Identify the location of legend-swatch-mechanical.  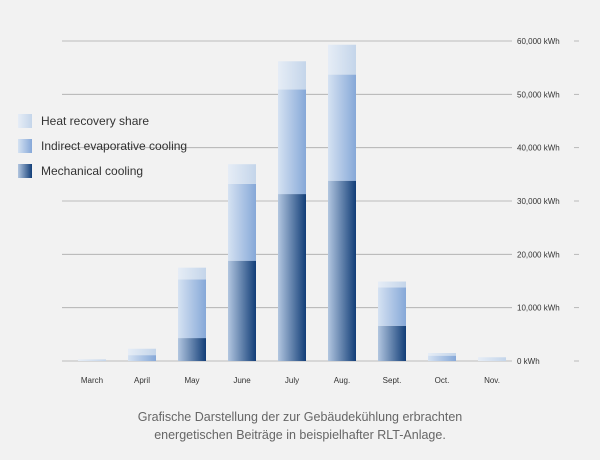
(25, 171).